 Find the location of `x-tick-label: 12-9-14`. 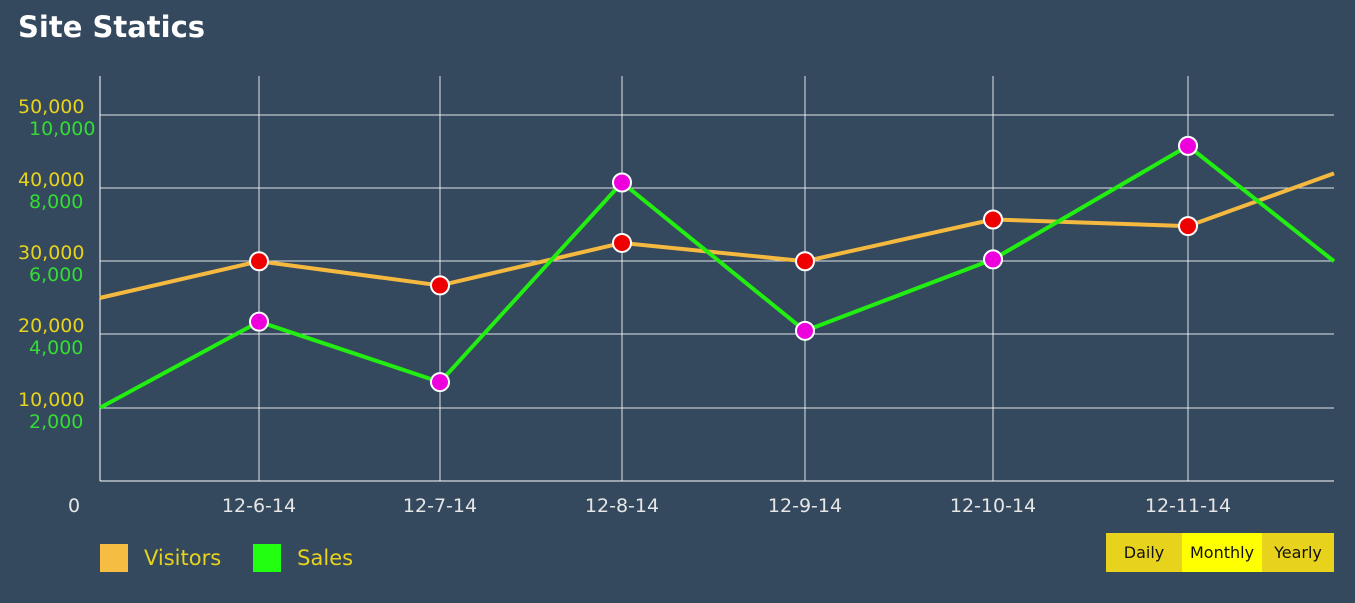

x-tick-label: 12-9-14 is located at coordinates (805, 506).